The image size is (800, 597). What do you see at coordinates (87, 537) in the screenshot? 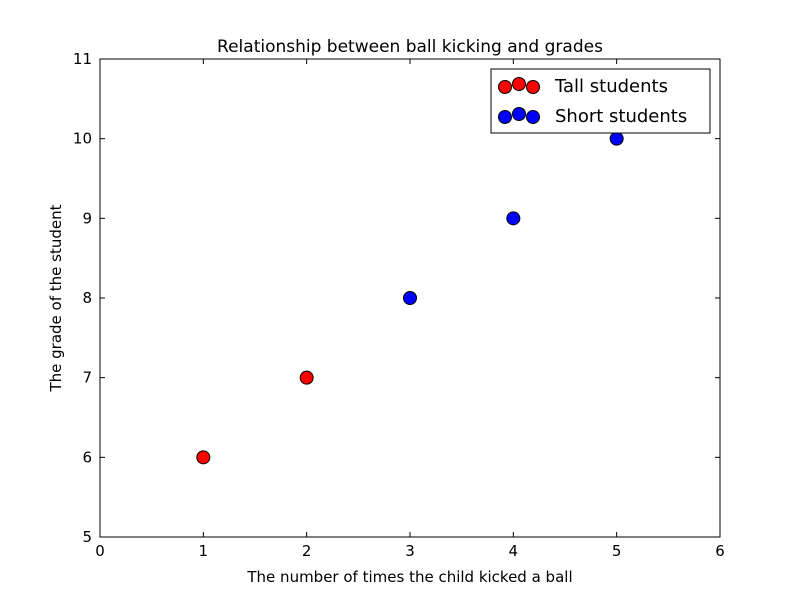
I see `y-tick-label: 5` at bounding box center [87, 537].